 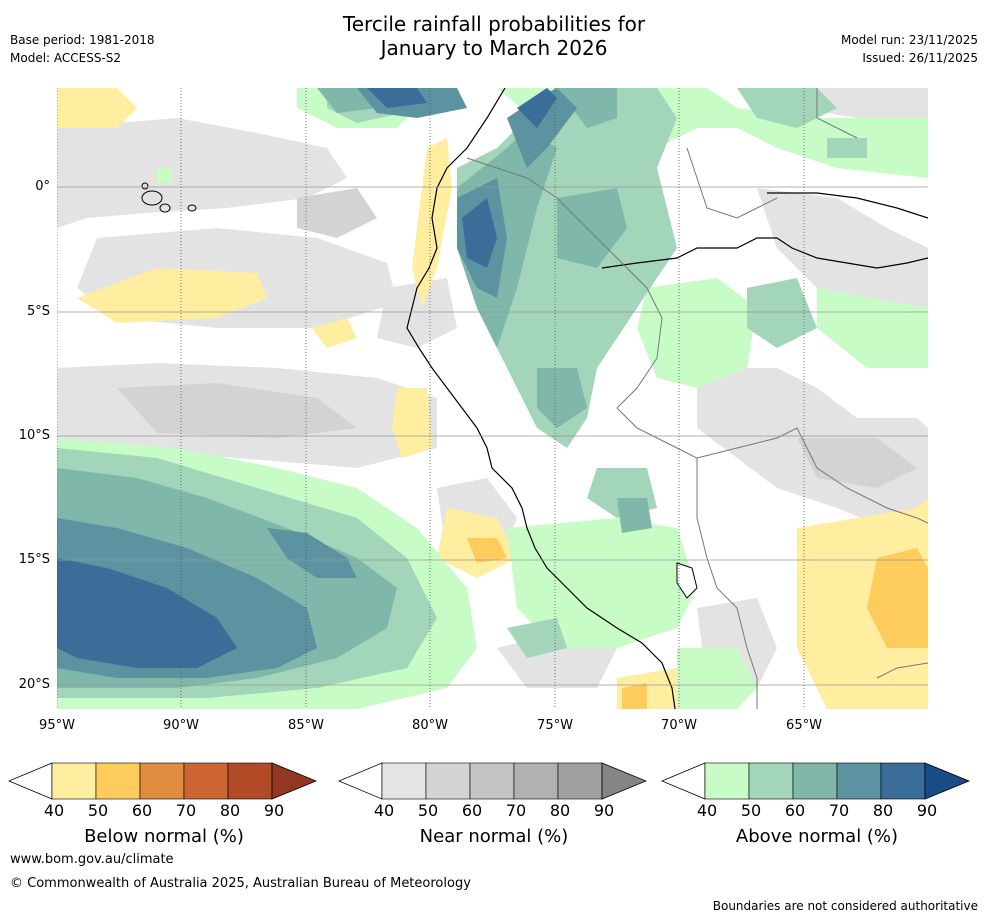 I want to click on lon-label-70w: 70°W, so click(x=679, y=725).